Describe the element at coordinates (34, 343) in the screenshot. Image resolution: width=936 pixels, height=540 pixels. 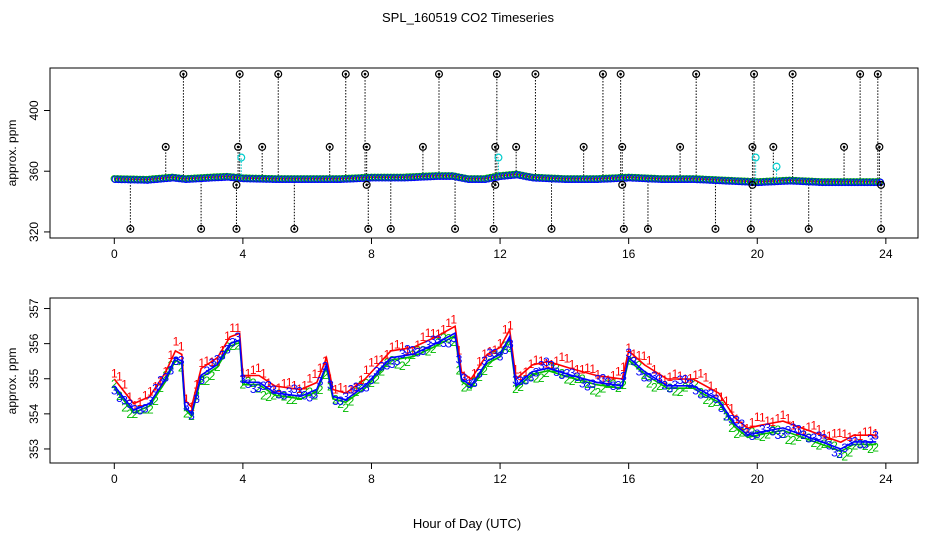
I see `bottom-y-tick-label: 356` at that location.